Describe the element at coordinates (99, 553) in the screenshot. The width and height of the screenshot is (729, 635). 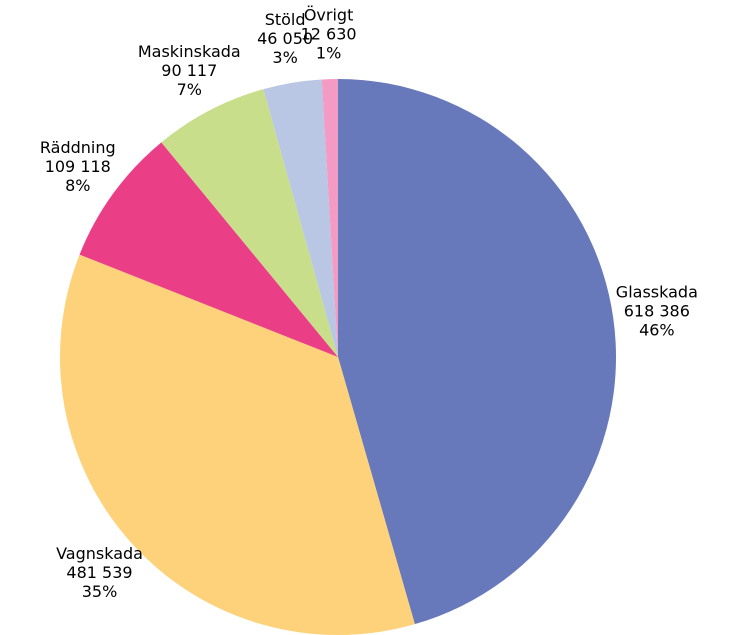
I see `slice-label: Vagnskada` at that location.